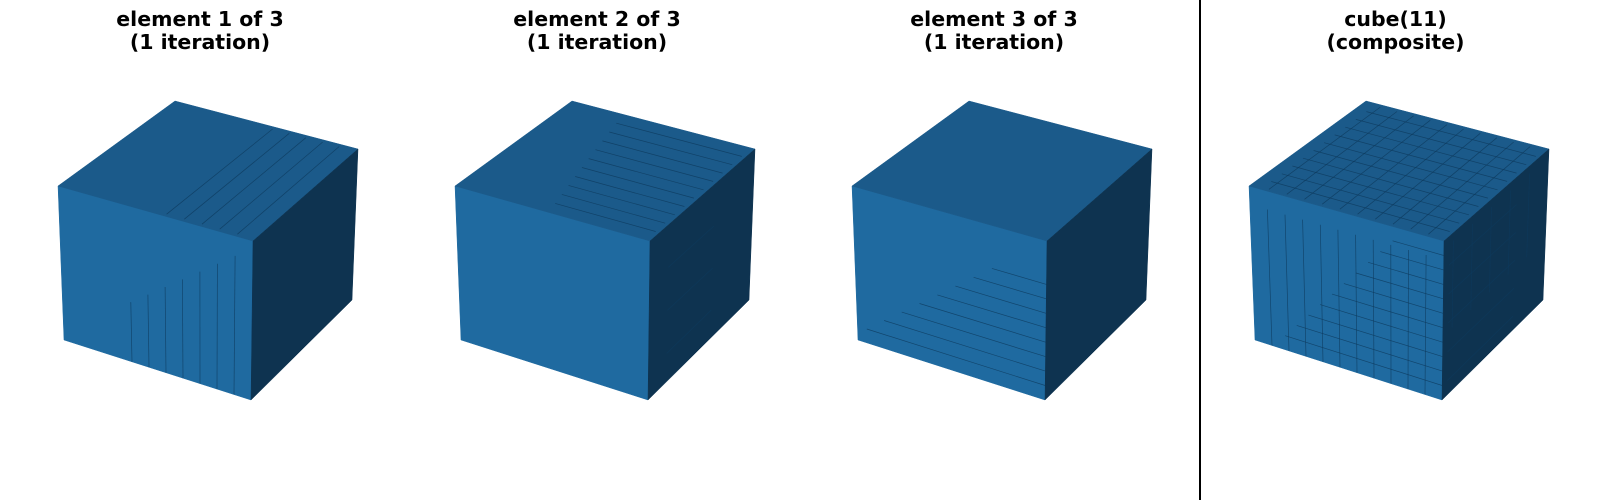  What do you see at coordinates (1200, 250) in the screenshot?
I see `panel-divider` at bounding box center [1200, 250].